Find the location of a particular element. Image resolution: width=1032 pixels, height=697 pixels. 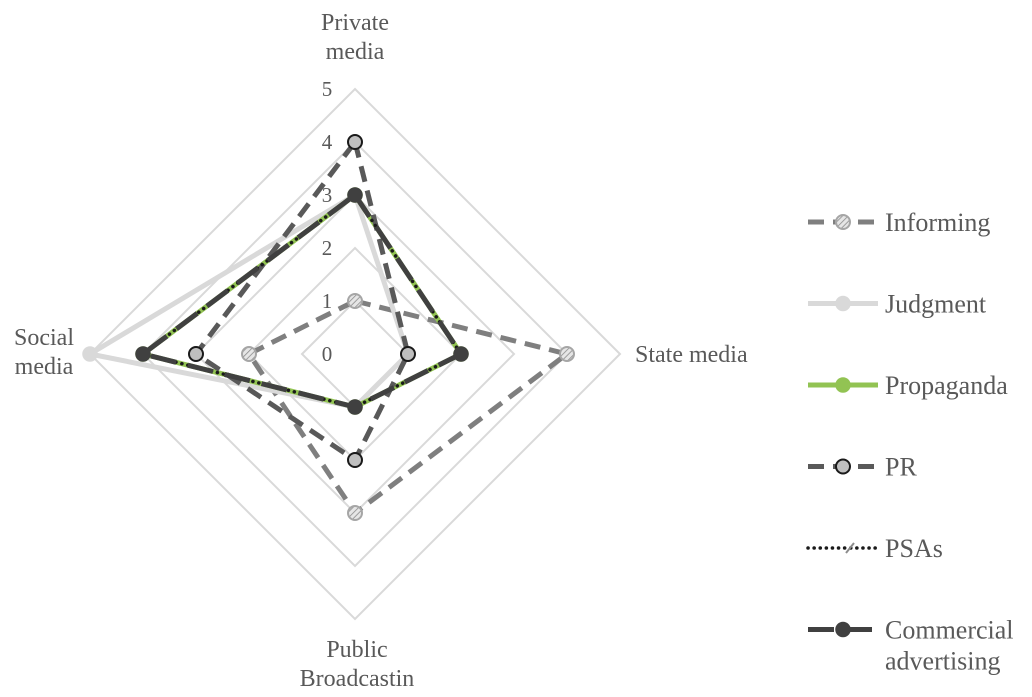

legend-swatch-mark is located at coordinates (850, 548).